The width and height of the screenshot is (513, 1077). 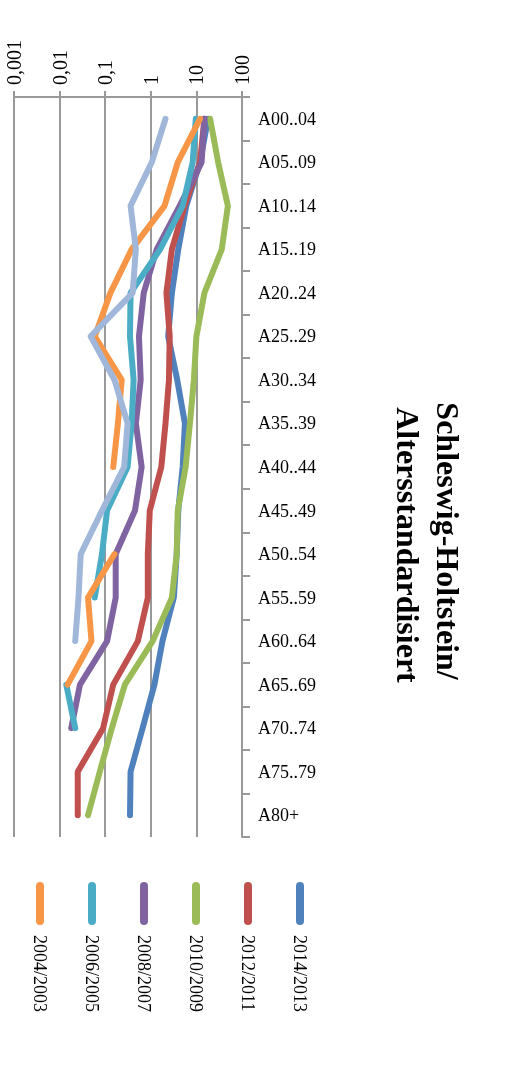 I want to click on y-tick-label: A40..44, so click(x=287, y=467).